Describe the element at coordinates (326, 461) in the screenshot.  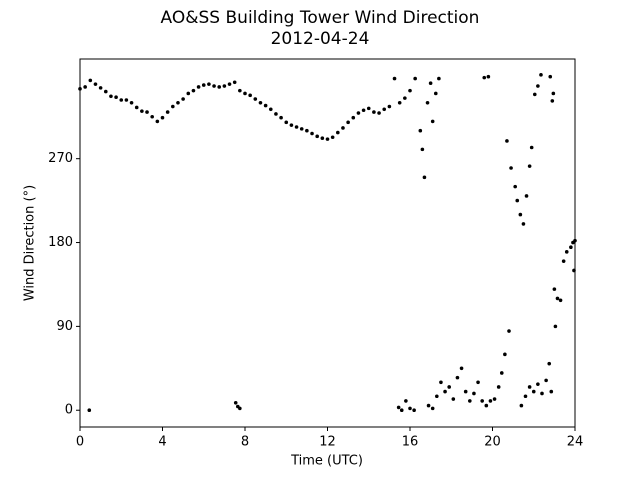
I see `x-axis-label: Time (UTC)` at that location.